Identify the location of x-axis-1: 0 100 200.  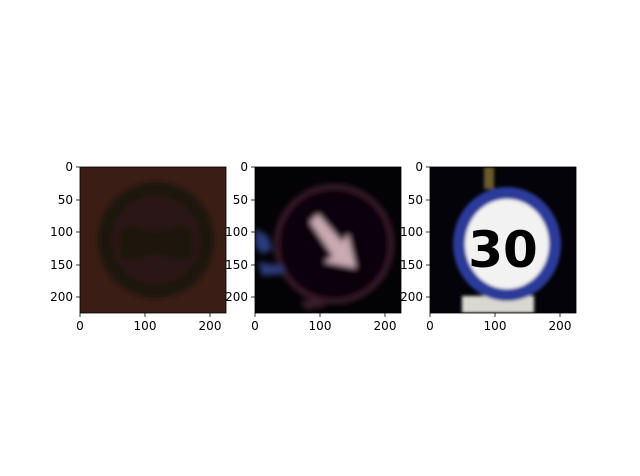
(148, 323).